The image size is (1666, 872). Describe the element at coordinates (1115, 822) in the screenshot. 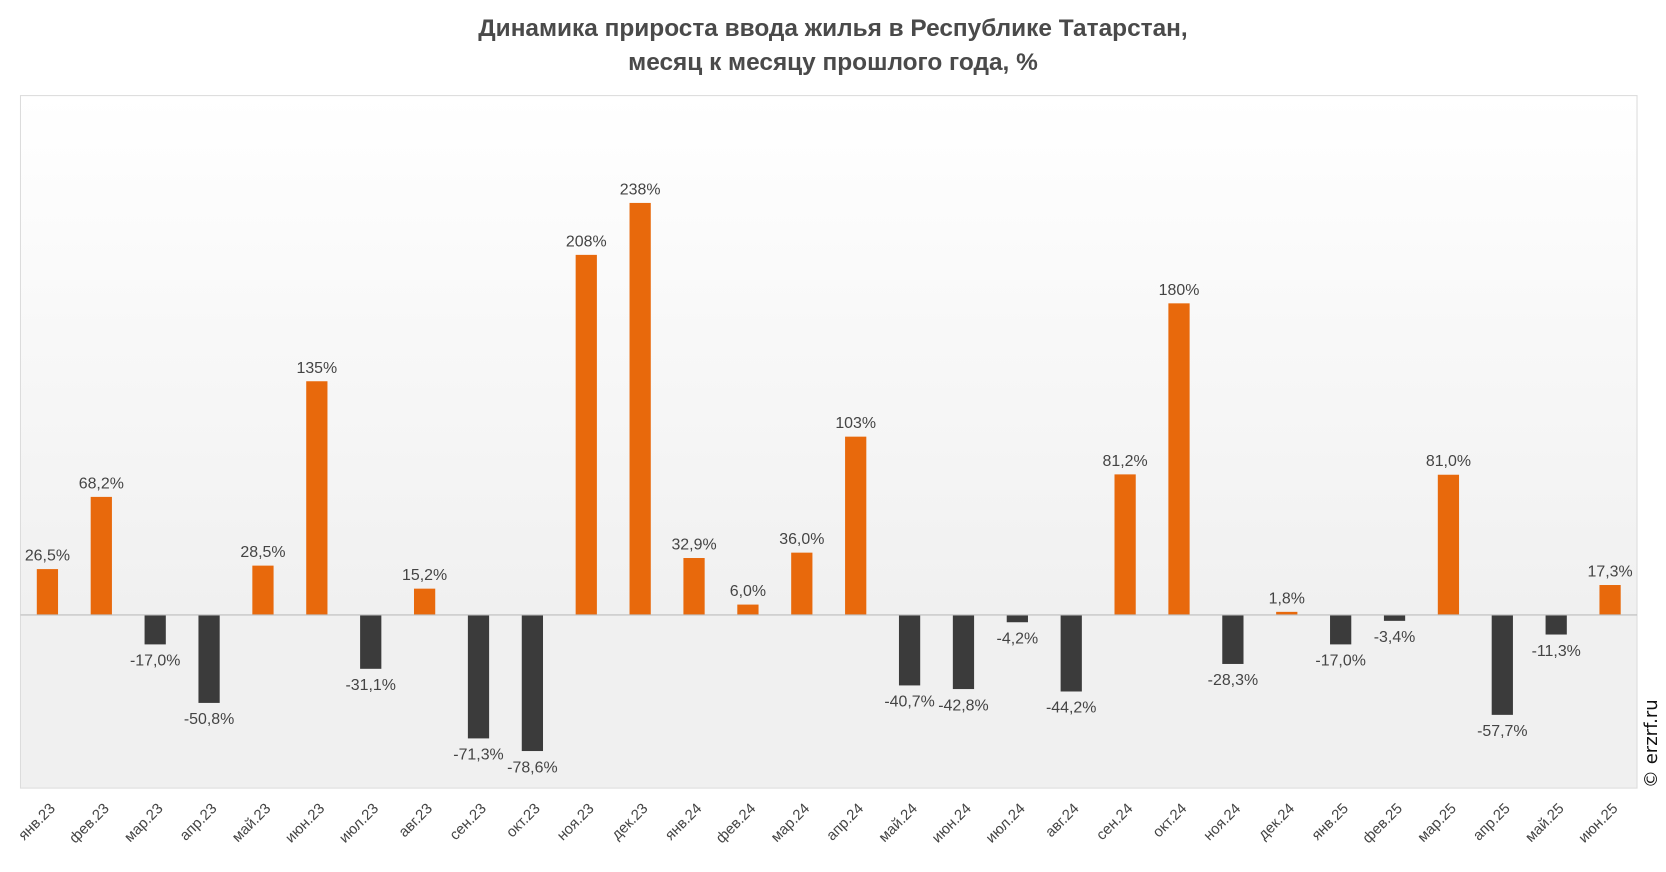

I see `x-tick-label: сен.24` at that location.